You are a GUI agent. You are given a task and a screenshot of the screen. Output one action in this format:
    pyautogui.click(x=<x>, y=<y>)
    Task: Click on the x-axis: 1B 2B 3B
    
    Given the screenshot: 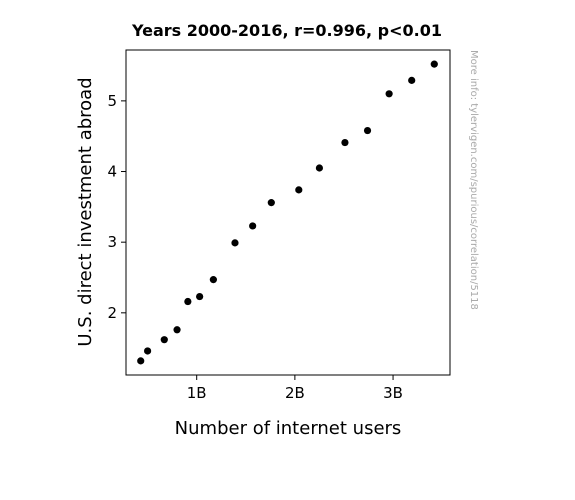 What is the action you would take?
    pyautogui.click(x=295, y=388)
    